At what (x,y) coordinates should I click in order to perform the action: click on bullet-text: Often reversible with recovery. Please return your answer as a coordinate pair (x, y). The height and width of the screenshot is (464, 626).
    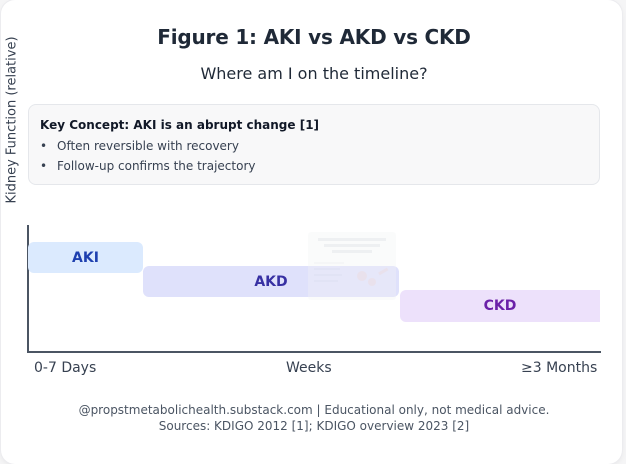
    Looking at the image, I should click on (148, 146).